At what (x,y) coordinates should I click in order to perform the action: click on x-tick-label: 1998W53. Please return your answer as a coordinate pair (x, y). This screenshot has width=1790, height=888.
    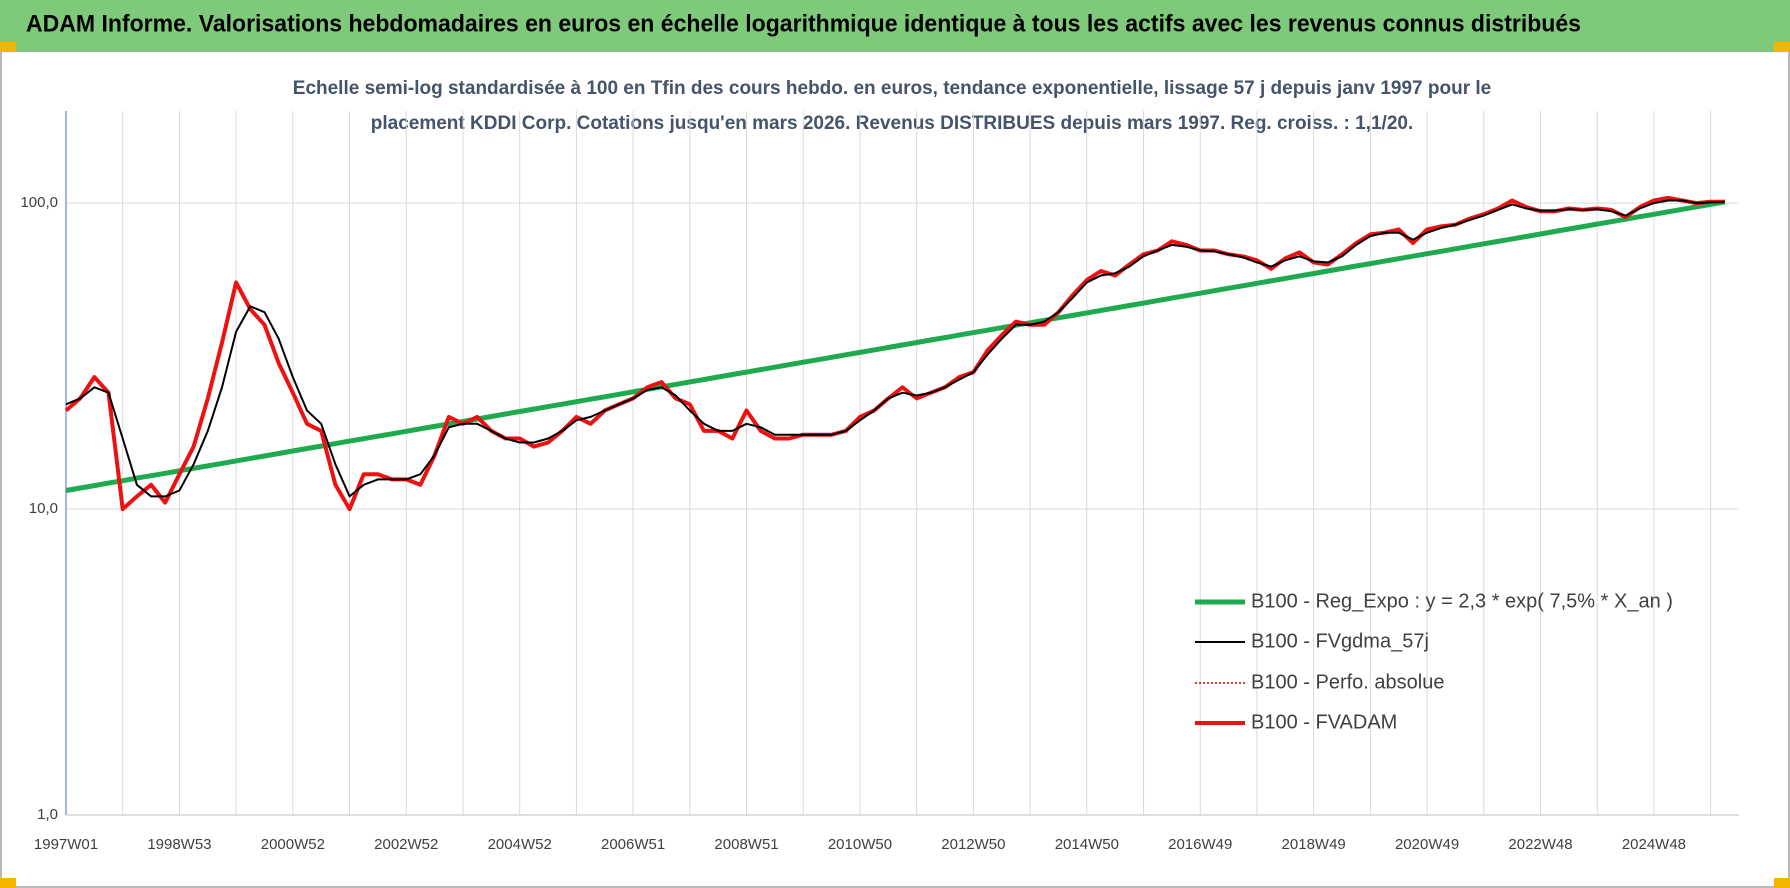
    Looking at the image, I should click on (179, 844).